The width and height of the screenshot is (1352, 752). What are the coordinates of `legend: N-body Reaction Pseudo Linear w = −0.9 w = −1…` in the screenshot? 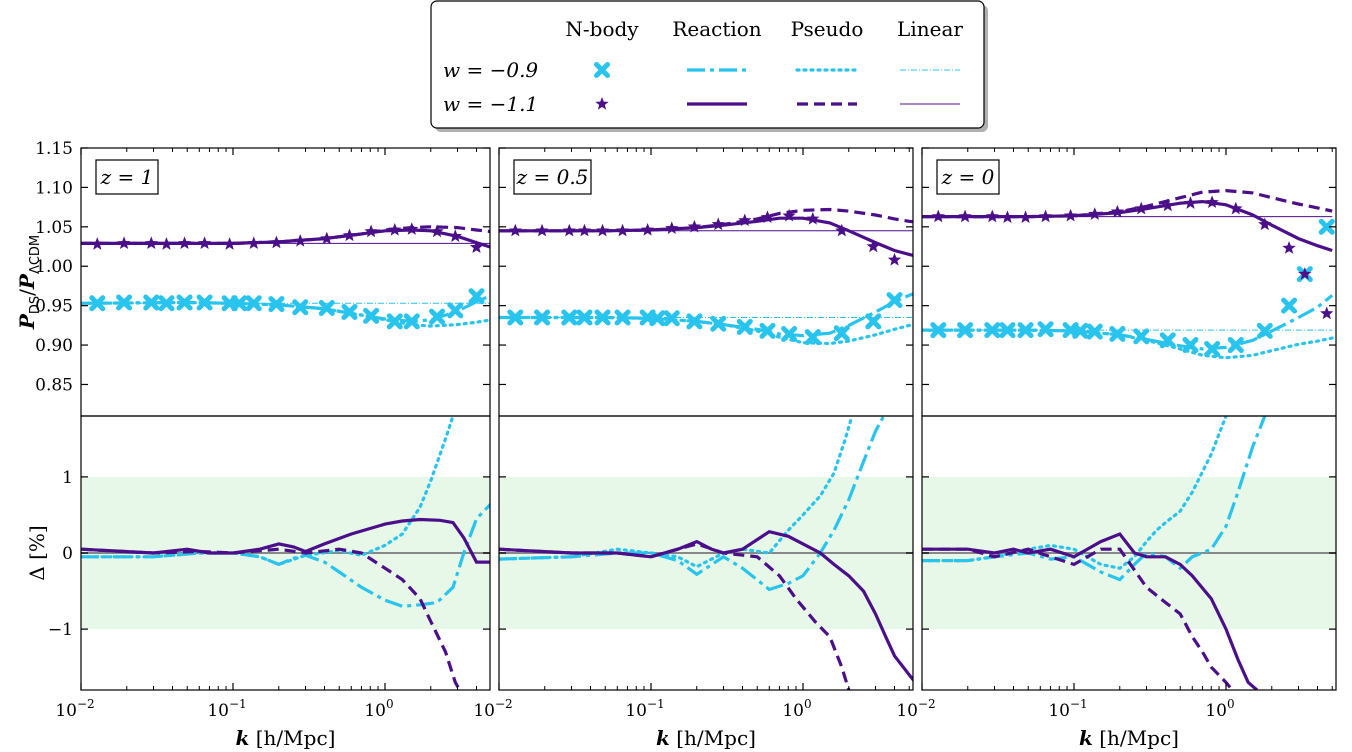 It's located at (709, 66).